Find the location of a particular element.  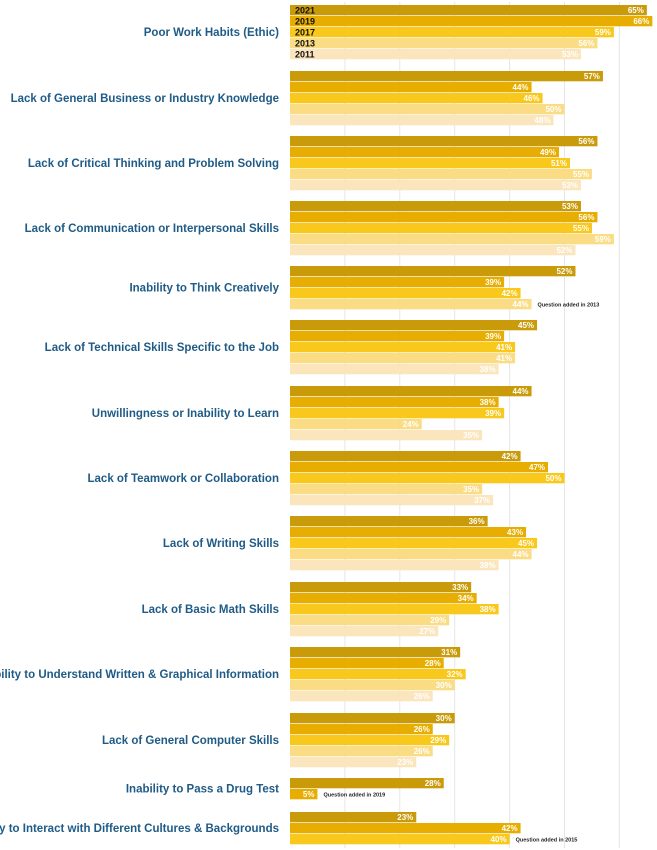

value-label: 27% is located at coordinates (427, 631).